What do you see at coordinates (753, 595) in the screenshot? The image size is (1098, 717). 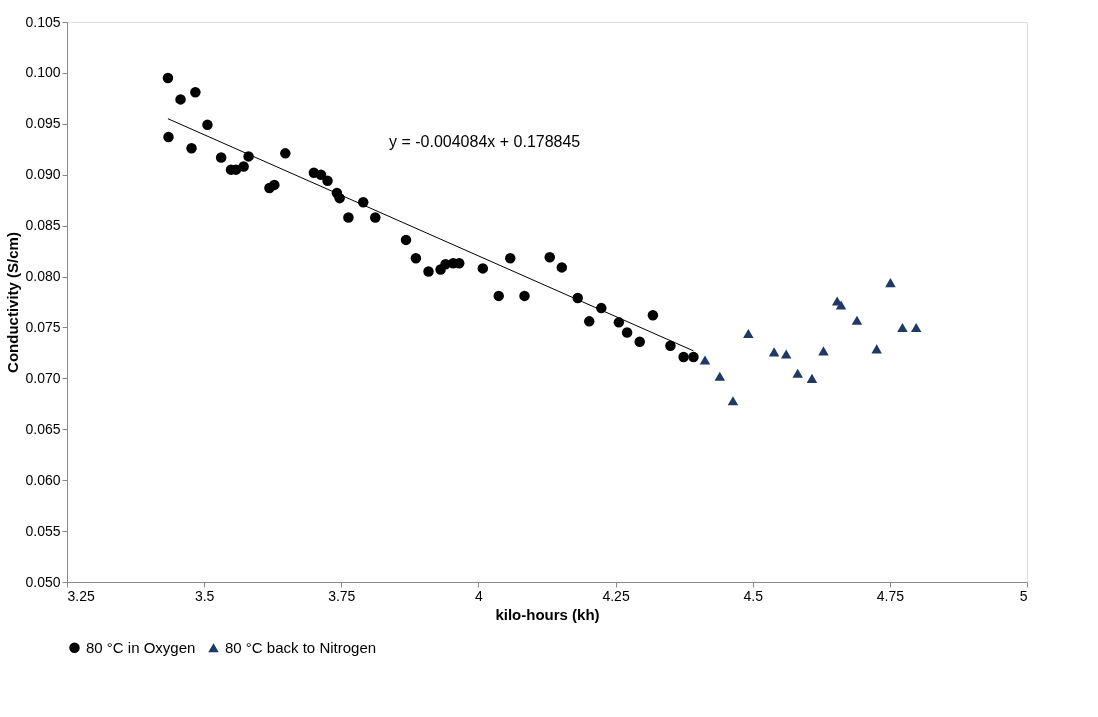 I see `x-tick-label: 4.5` at bounding box center [753, 595].